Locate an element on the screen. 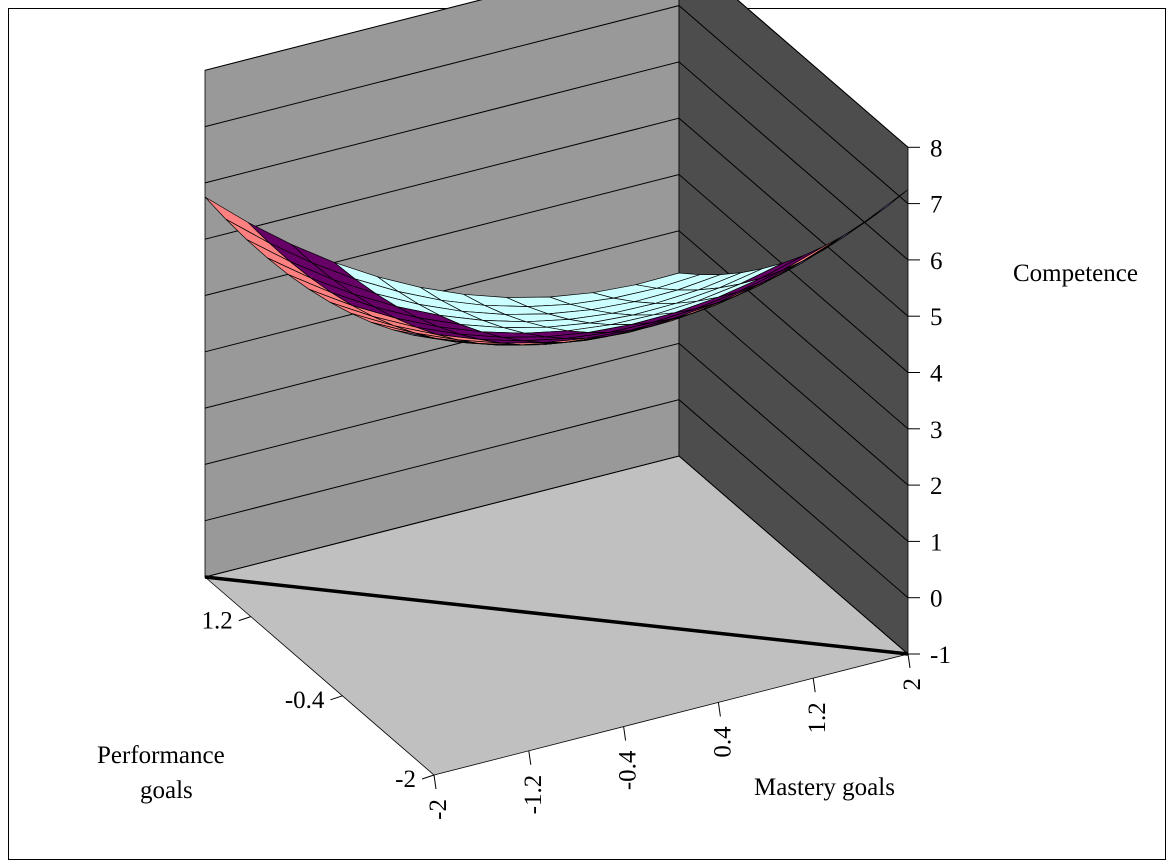  mastery-tick-label: -0.4 is located at coordinates (628, 770).